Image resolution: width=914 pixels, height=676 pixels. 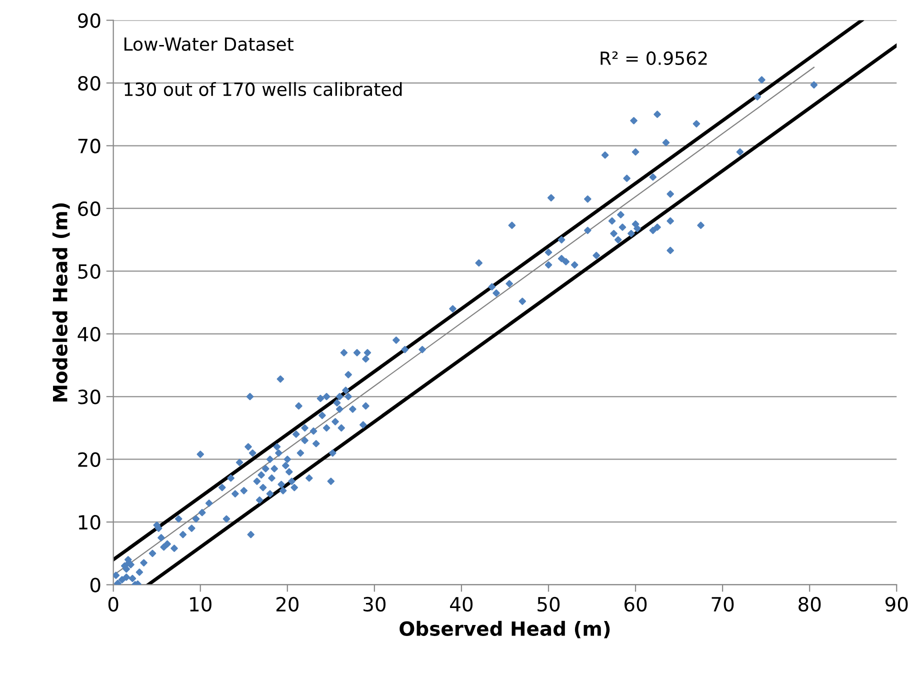 I want to click on y-tick-label: 40, so click(x=89, y=334).